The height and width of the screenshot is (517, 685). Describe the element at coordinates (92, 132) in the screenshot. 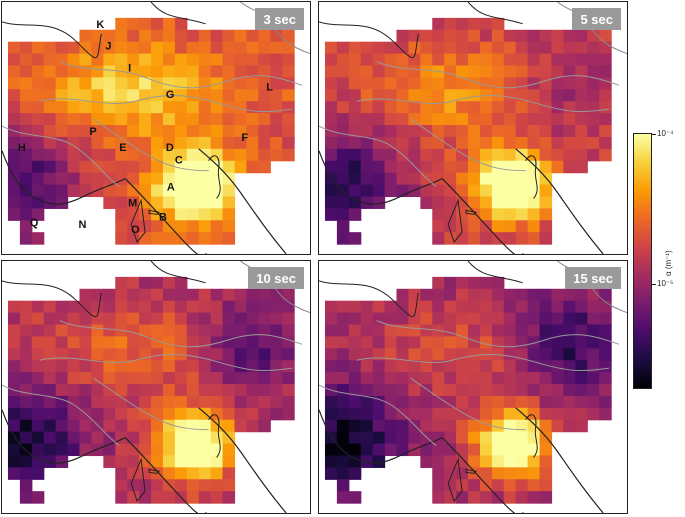

I see `region-label-p: P` at that location.